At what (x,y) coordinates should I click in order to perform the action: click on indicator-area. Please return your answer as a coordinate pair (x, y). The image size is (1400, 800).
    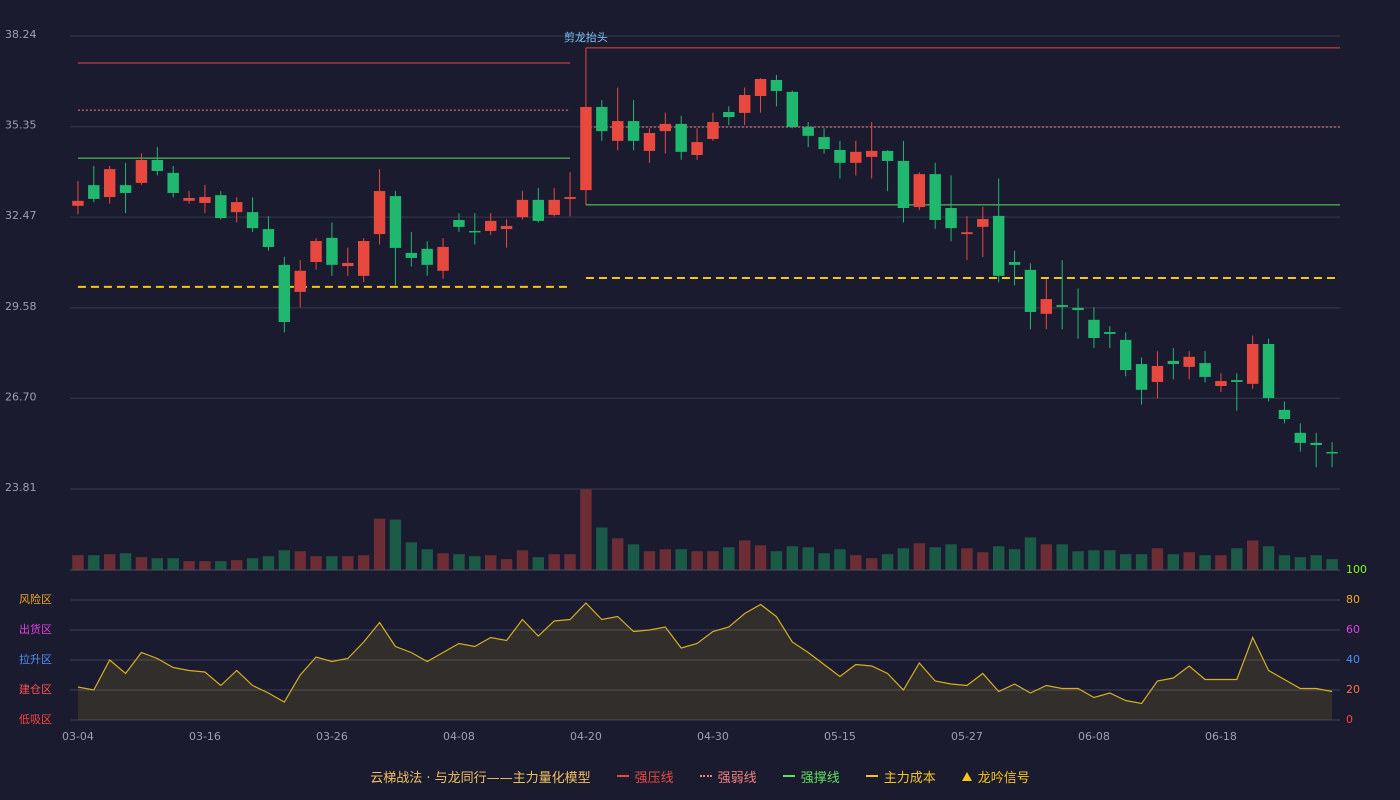
    Looking at the image, I should click on (705, 661).